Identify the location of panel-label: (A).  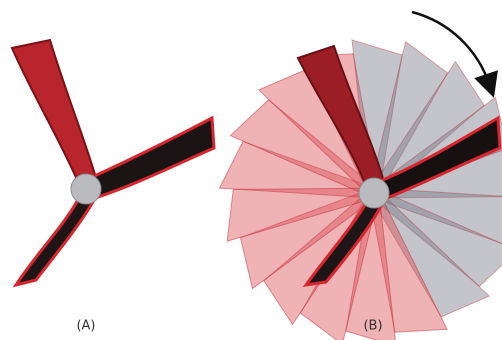
(85, 326).